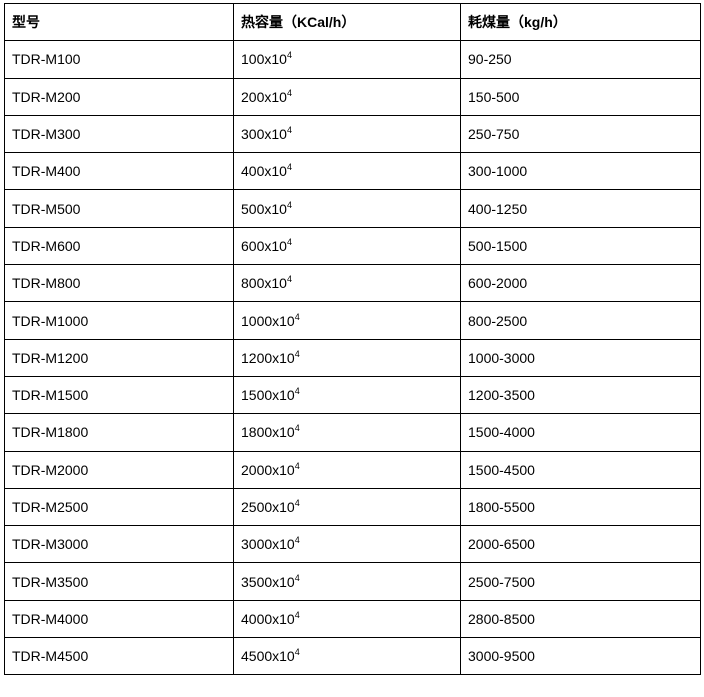 This screenshot has width=704, height=697. What do you see at coordinates (119, 469) in the screenshot?
I see `cell-model: TDR-M2000` at bounding box center [119, 469].